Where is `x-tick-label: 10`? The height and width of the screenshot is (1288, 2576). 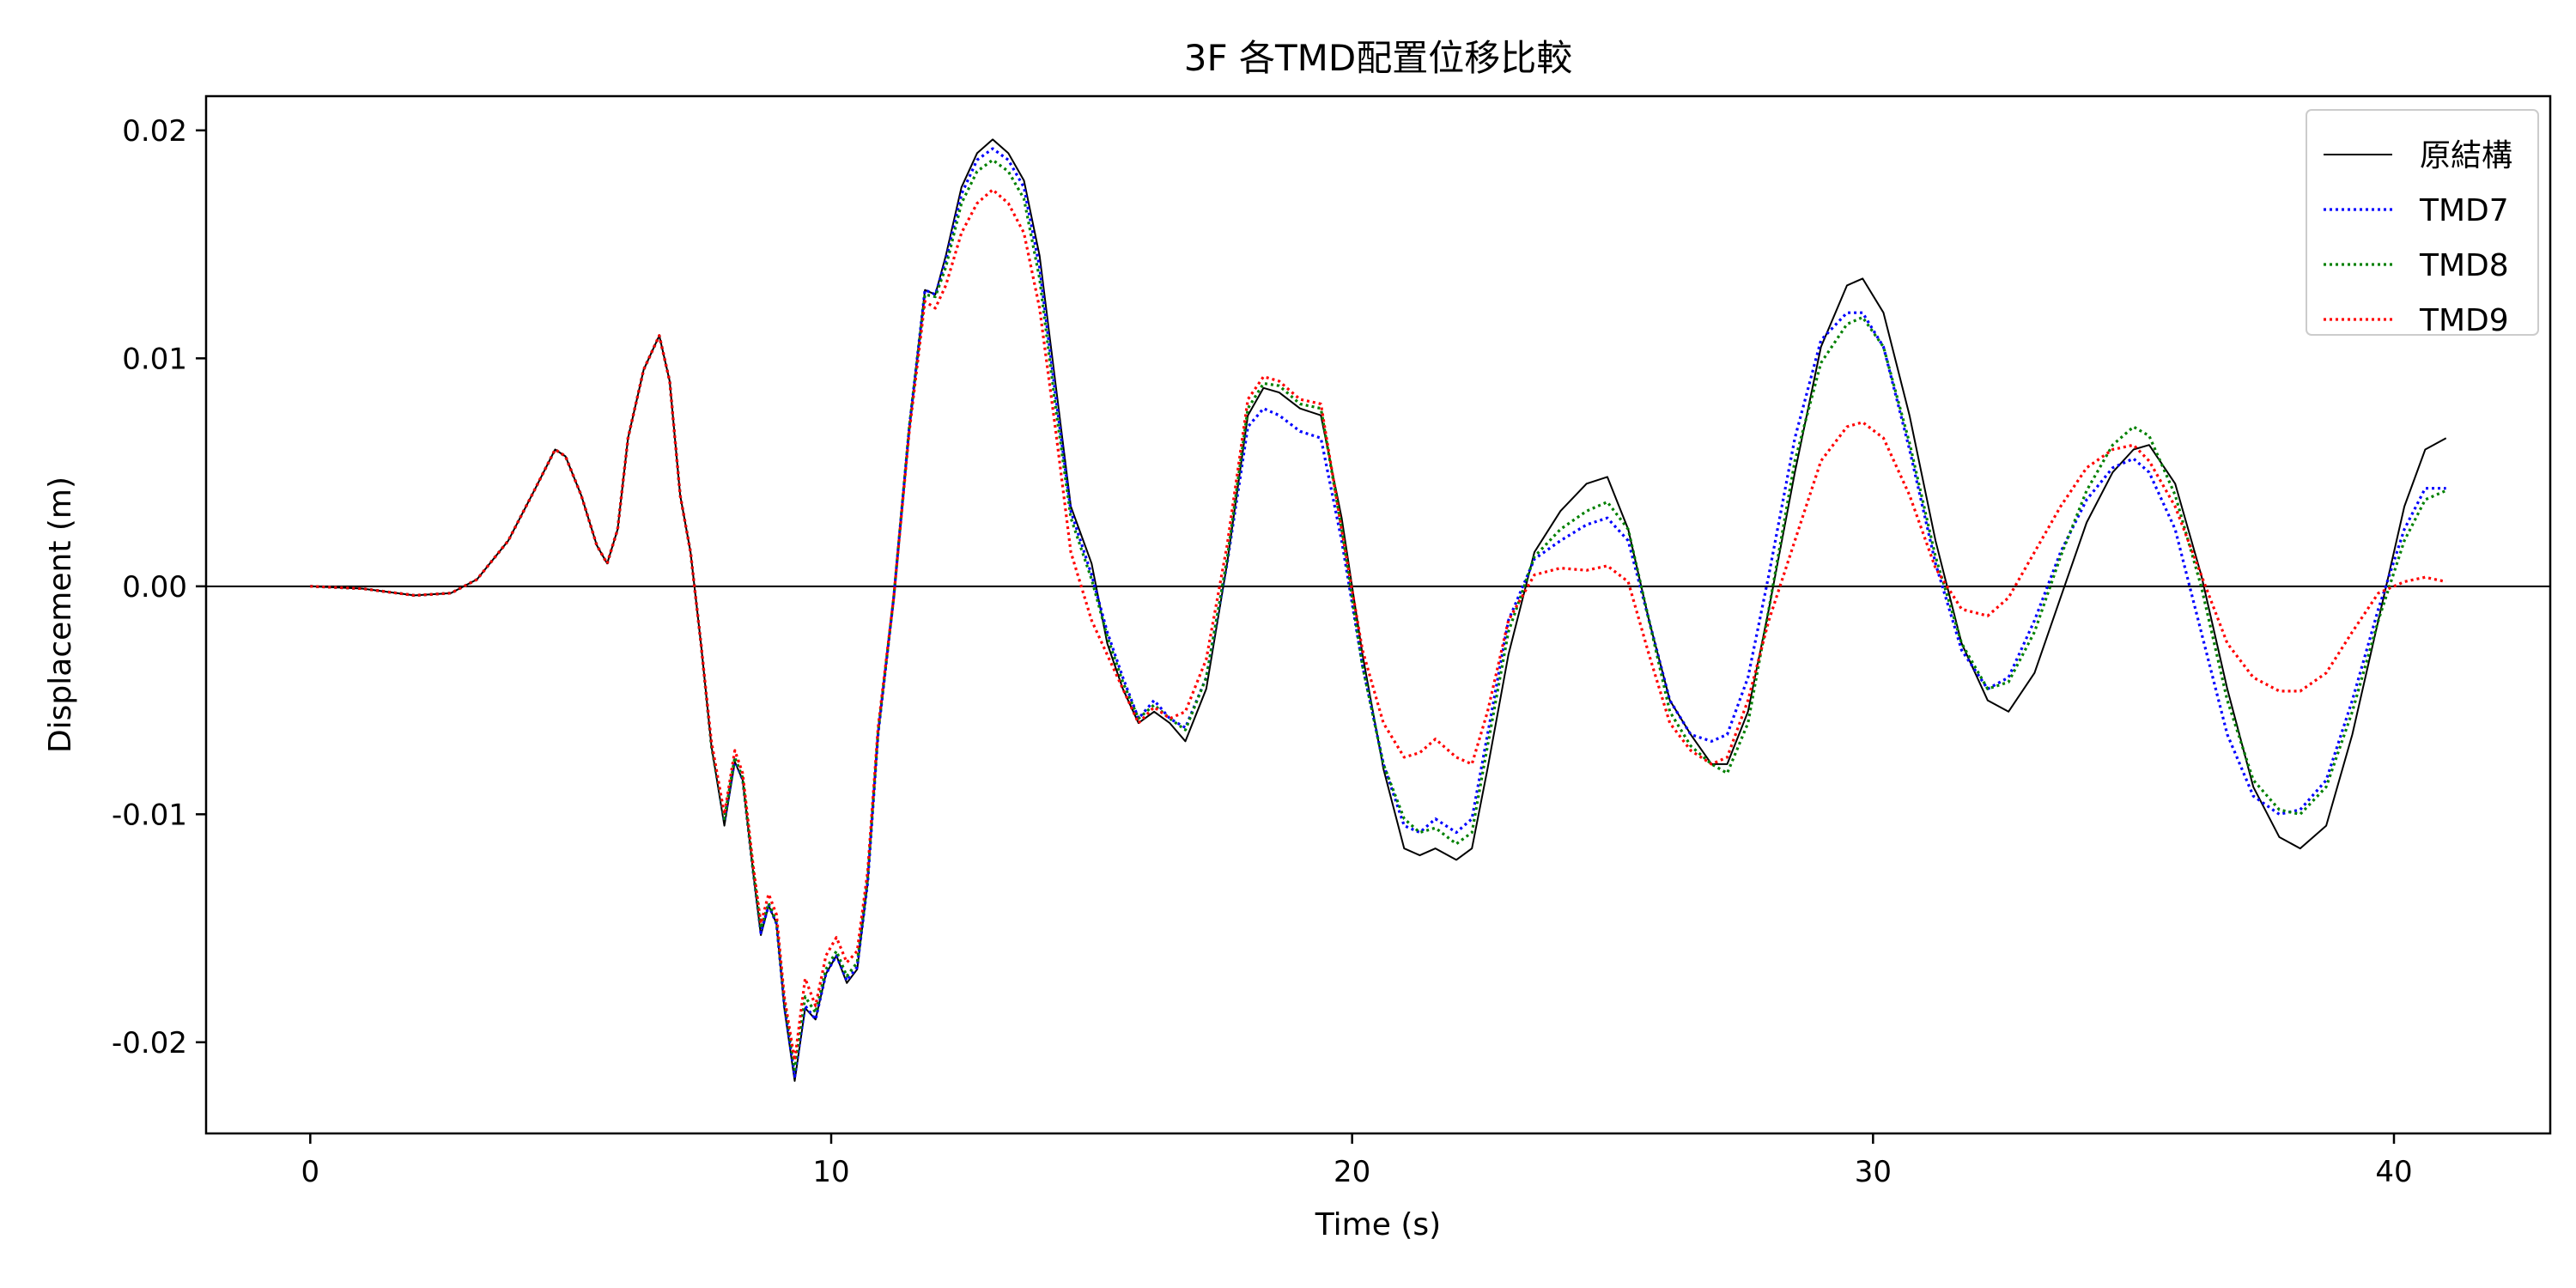 x-tick-label: 10 is located at coordinates (830, 1172).